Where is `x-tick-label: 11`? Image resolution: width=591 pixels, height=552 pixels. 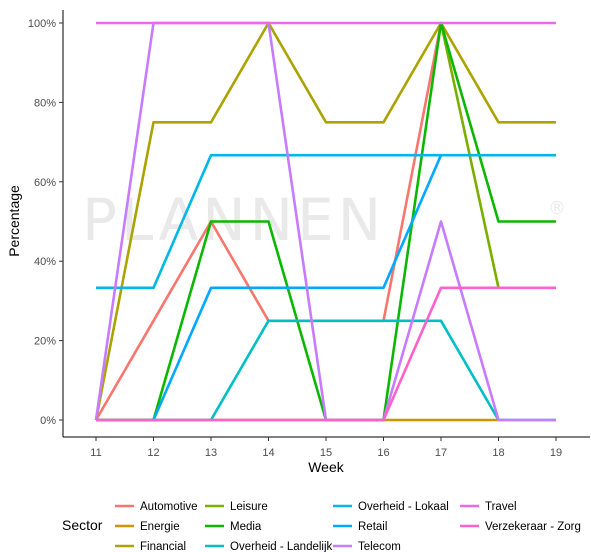
x-tick-label: 11 is located at coordinates (95, 453).